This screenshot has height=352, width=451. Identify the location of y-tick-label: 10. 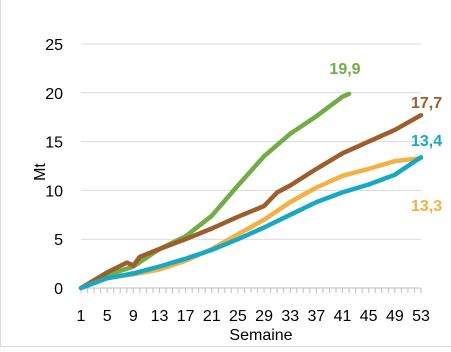
(54, 191).